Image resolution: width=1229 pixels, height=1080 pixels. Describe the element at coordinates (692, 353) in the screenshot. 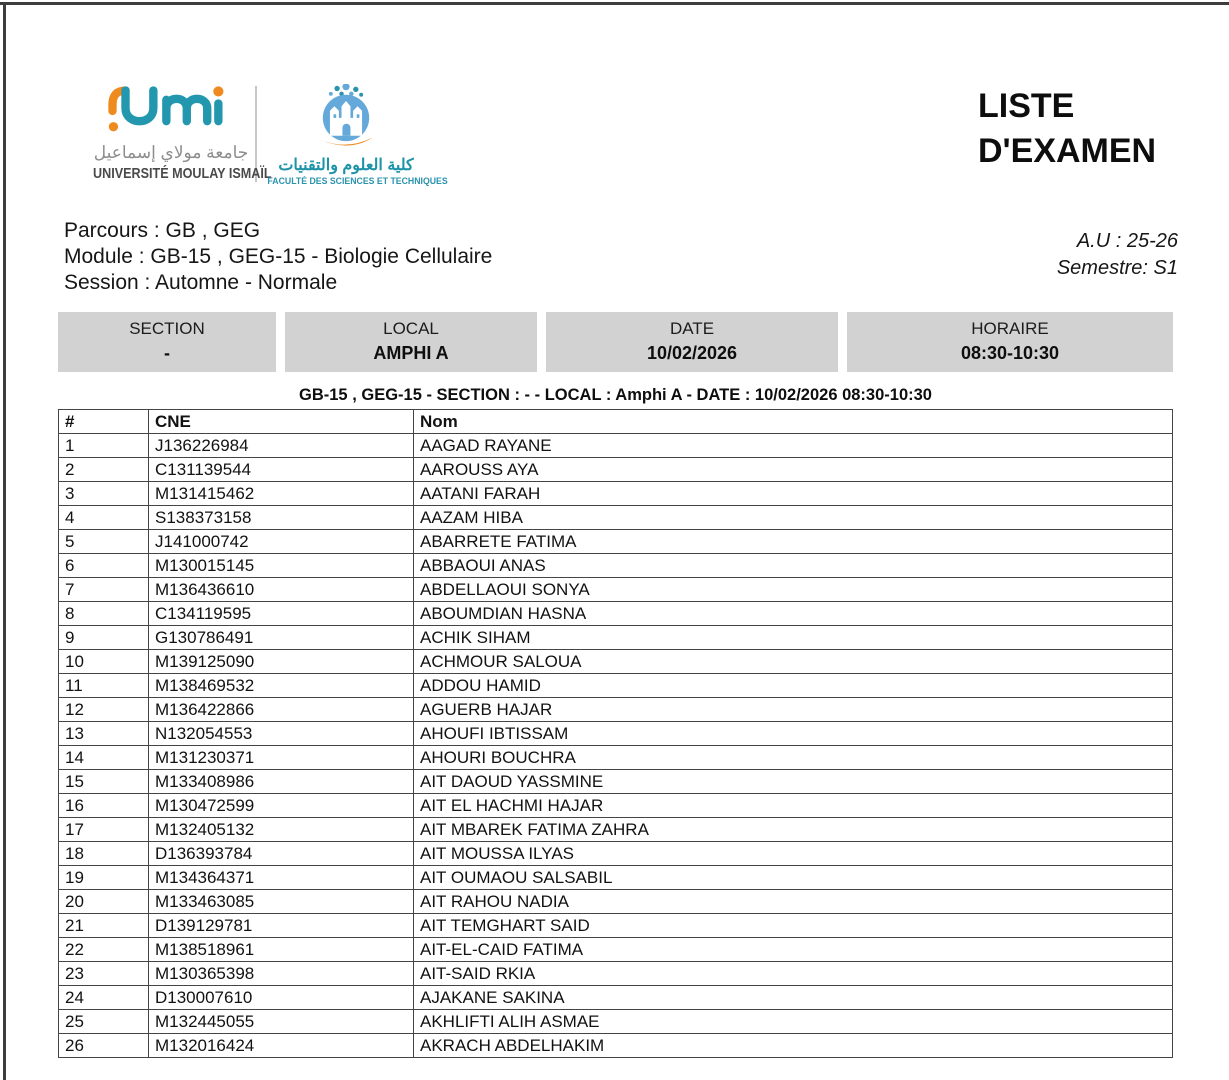

I see `date-value: 10/02/2026` at that location.